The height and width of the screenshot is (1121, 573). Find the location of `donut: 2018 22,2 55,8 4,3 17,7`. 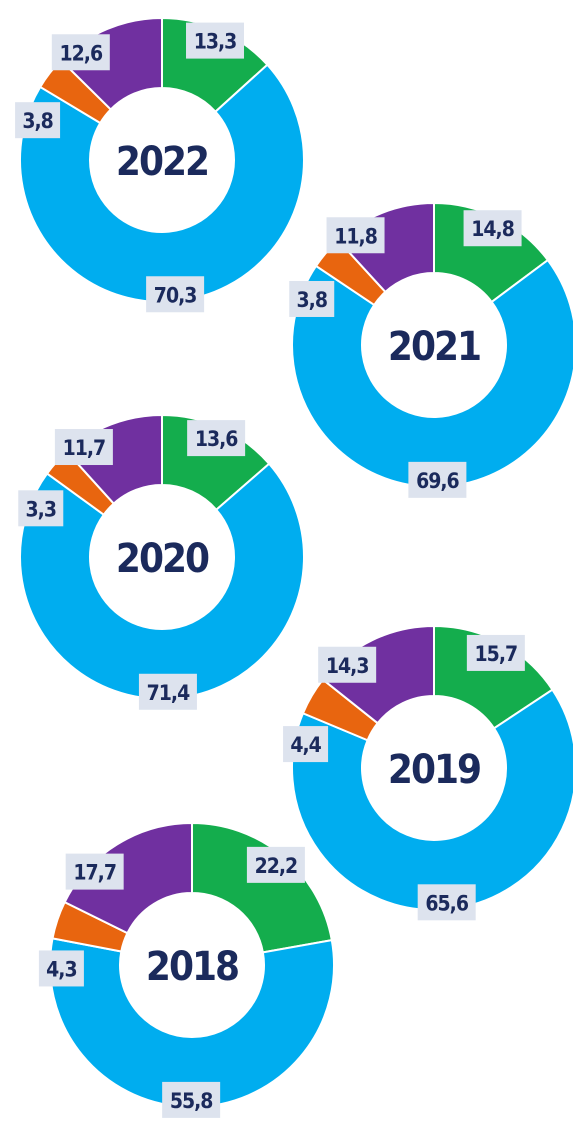

donut: 2018 22,2 55,8 4,3 17,7 is located at coordinates (186, 969).